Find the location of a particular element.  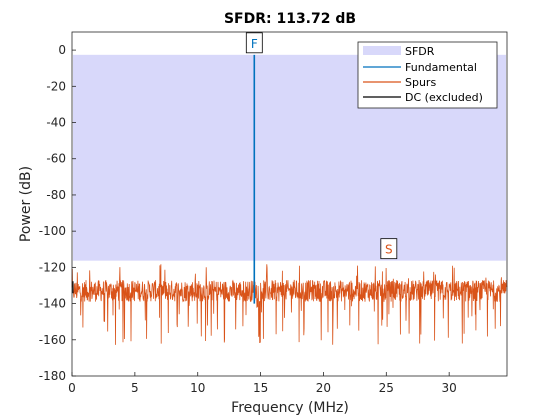

y-tick-minus-20: -20 is located at coordinates (61, 86).